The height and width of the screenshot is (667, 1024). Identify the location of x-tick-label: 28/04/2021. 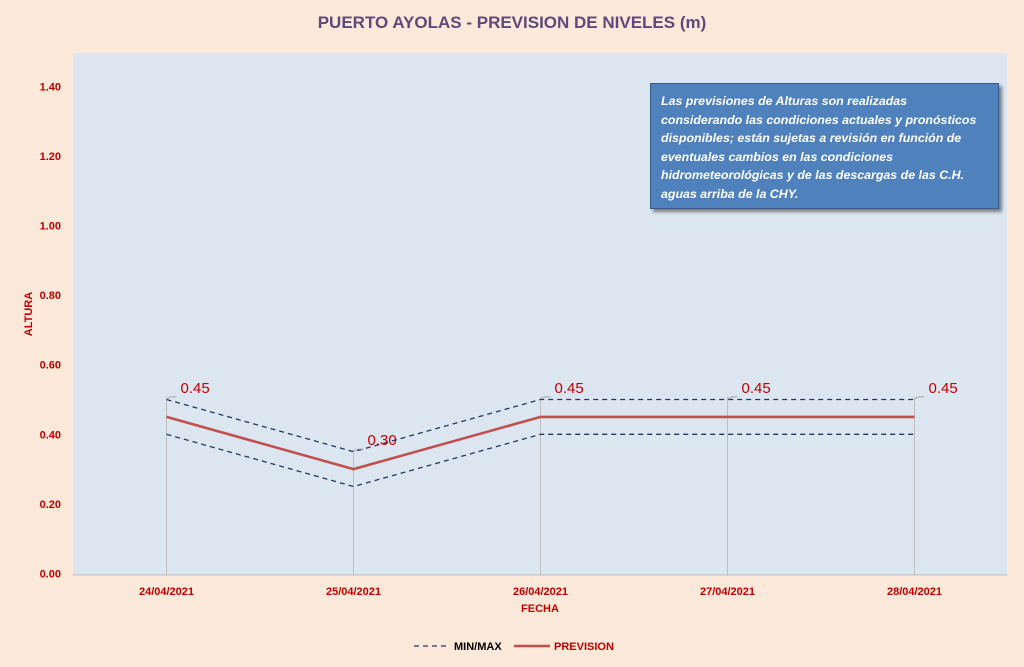
(914, 592).